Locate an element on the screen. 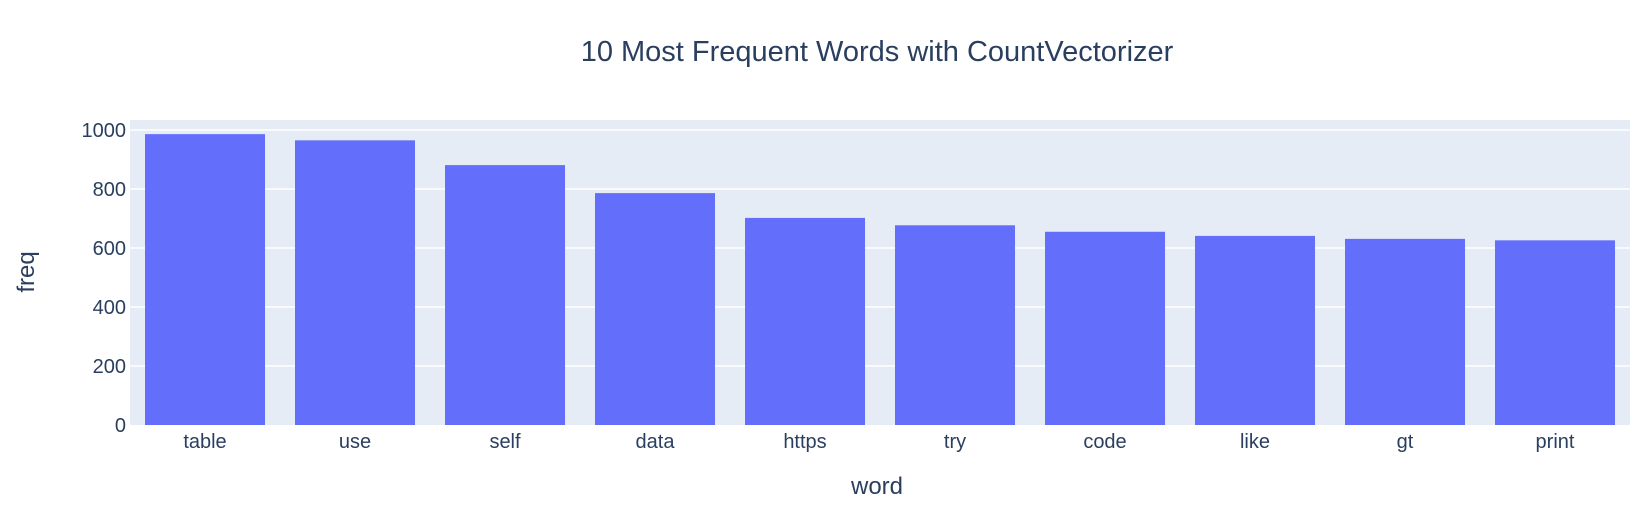 The height and width of the screenshot is (524, 1650). x-tick-label: table is located at coordinates (204, 442).